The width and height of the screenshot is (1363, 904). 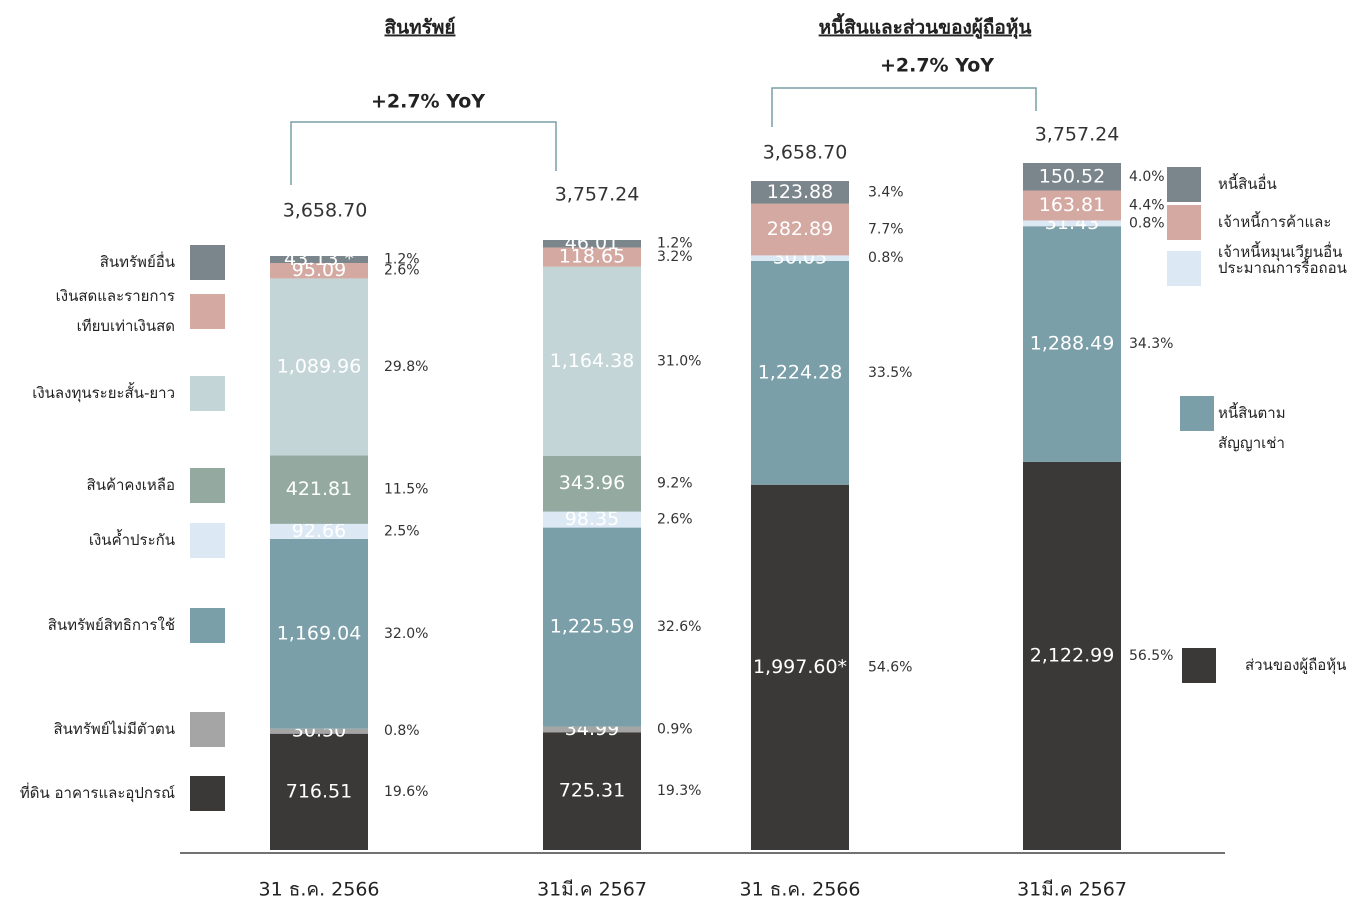 I want to click on legend-label: ส่วนของผู้ถือหุ้น, so click(x=1296, y=665).